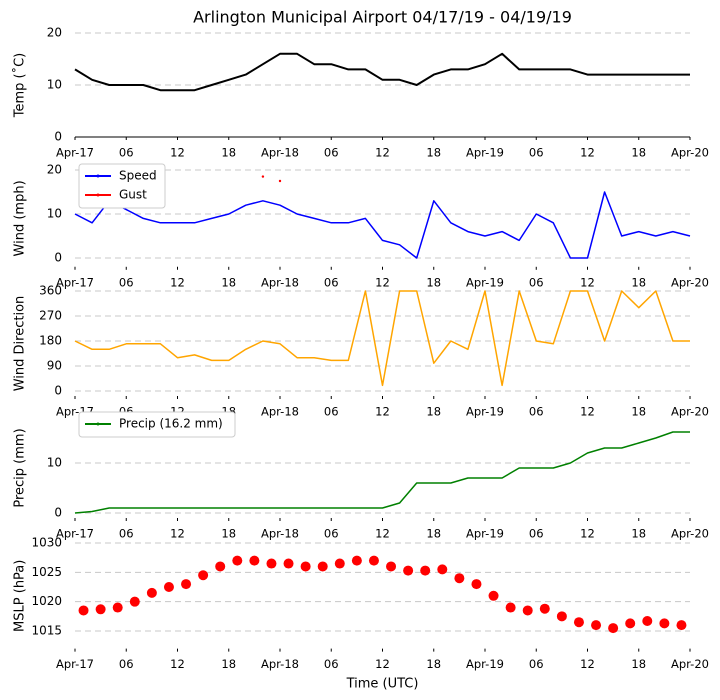 The width and height of the screenshot is (720, 700). I want to click on y-tick-label: 20, so click(54, 33).